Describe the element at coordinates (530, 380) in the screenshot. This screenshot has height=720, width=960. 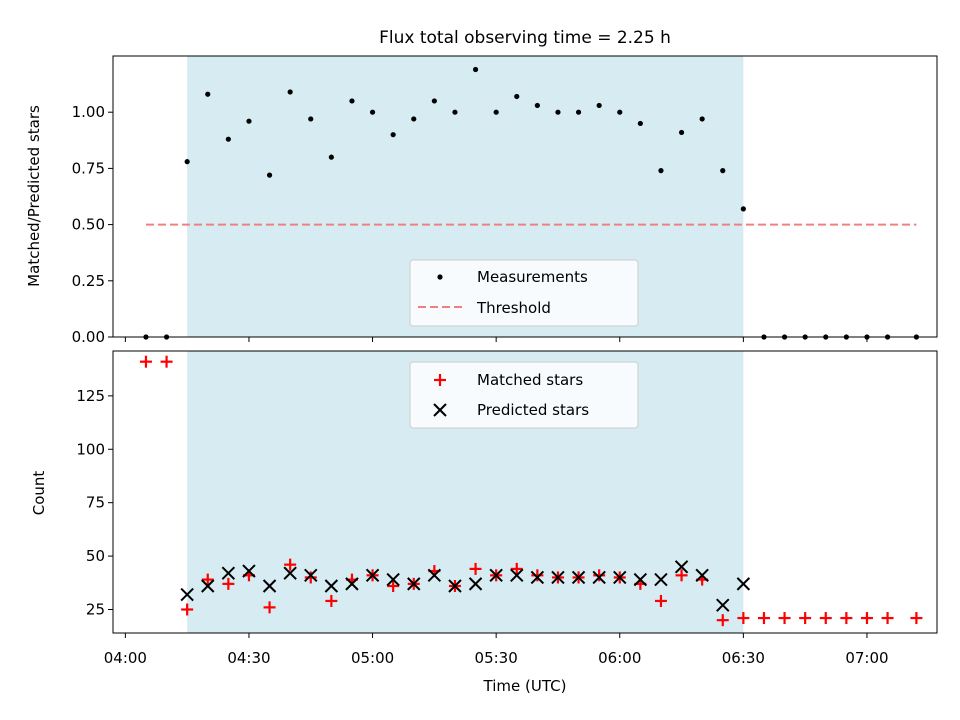
I see `matched-legend-label: Matched stars` at that location.